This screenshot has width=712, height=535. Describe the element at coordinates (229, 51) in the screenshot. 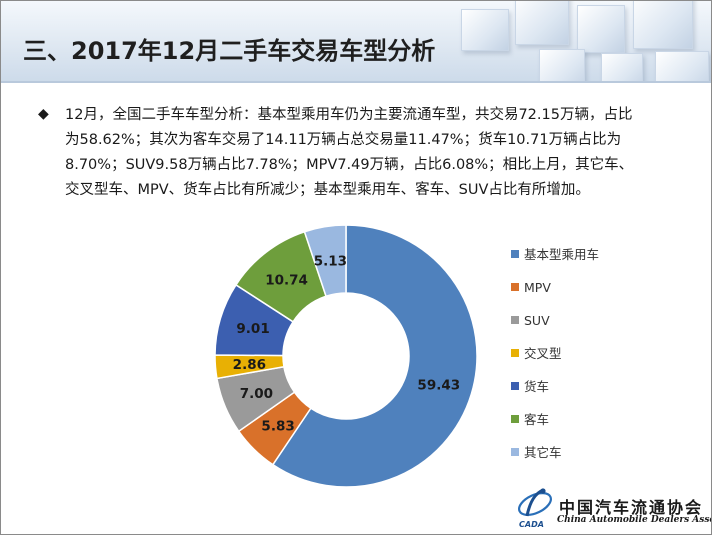

I see `page-title: 三、2017年12月二手车交易车型分析` at that location.